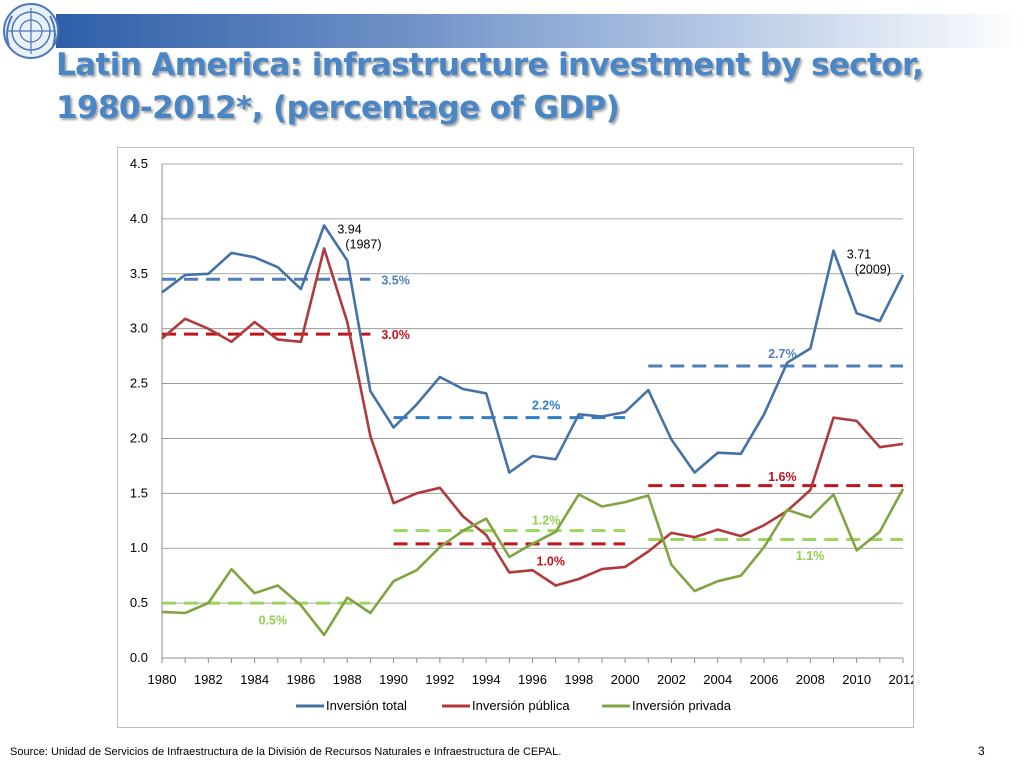 The image size is (1024, 768). I want to click on average-label: 1.1%, so click(810, 556).